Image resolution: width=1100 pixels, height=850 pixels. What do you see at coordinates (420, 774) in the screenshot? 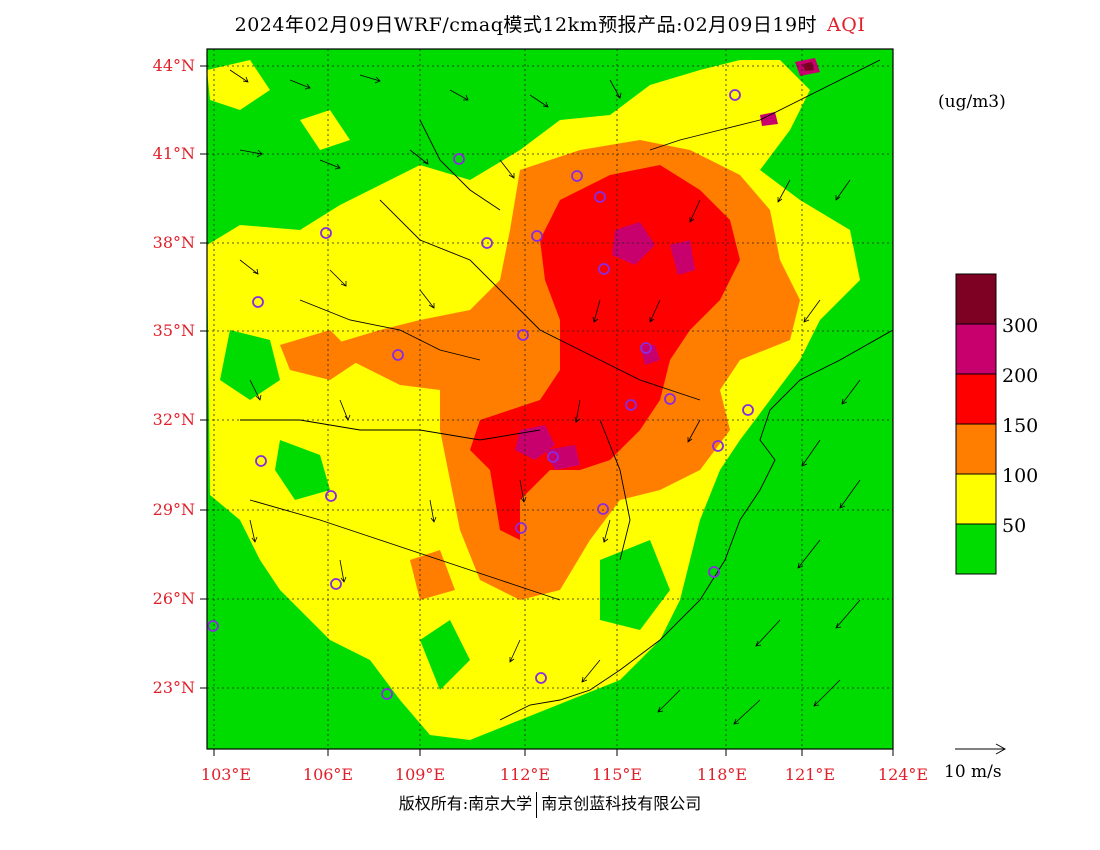
I see `lon-label-109e: 109°E` at bounding box center [420, 774].